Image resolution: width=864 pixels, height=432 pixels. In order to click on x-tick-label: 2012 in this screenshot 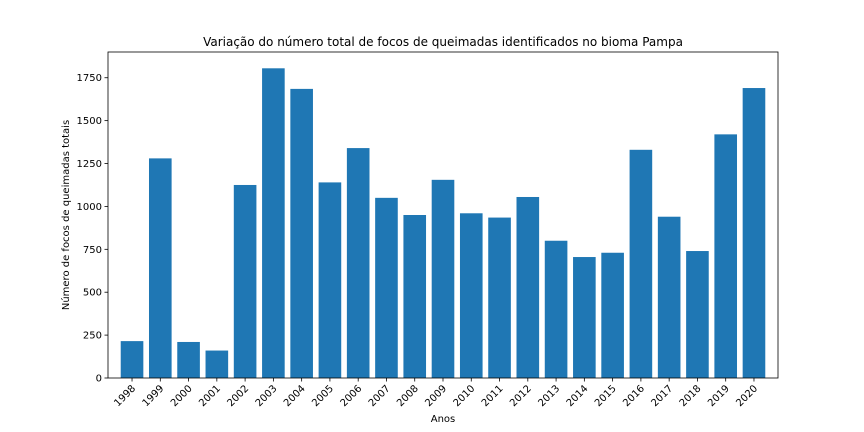, I will do `click(521, 396)`.